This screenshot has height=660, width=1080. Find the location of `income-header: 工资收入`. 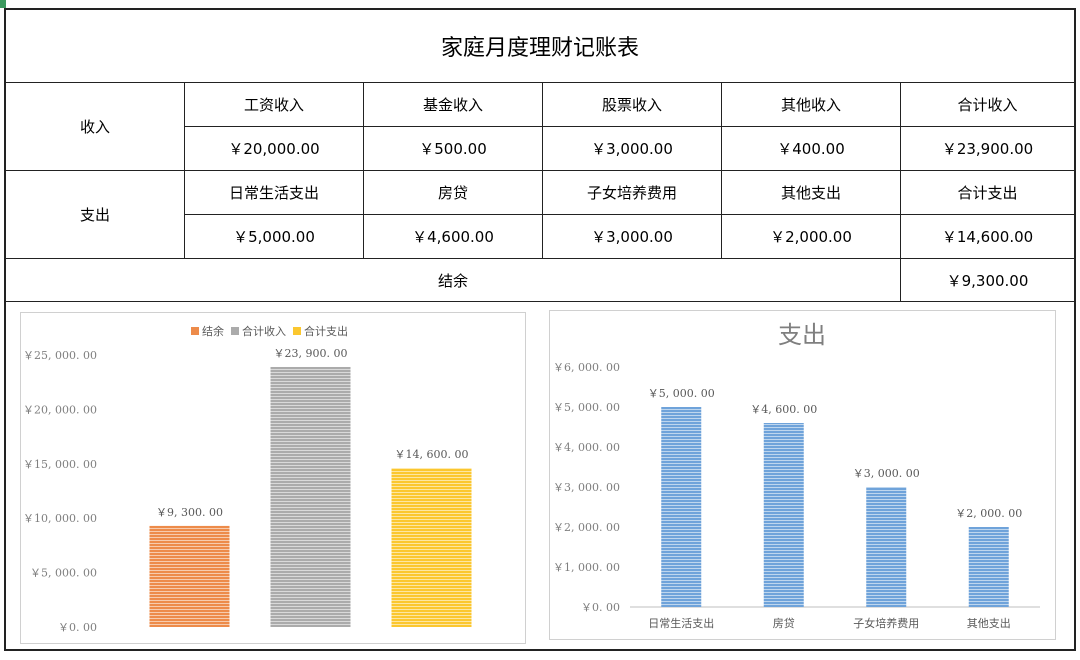

income-header: 工资收入 is located at coordinates (273, 105).